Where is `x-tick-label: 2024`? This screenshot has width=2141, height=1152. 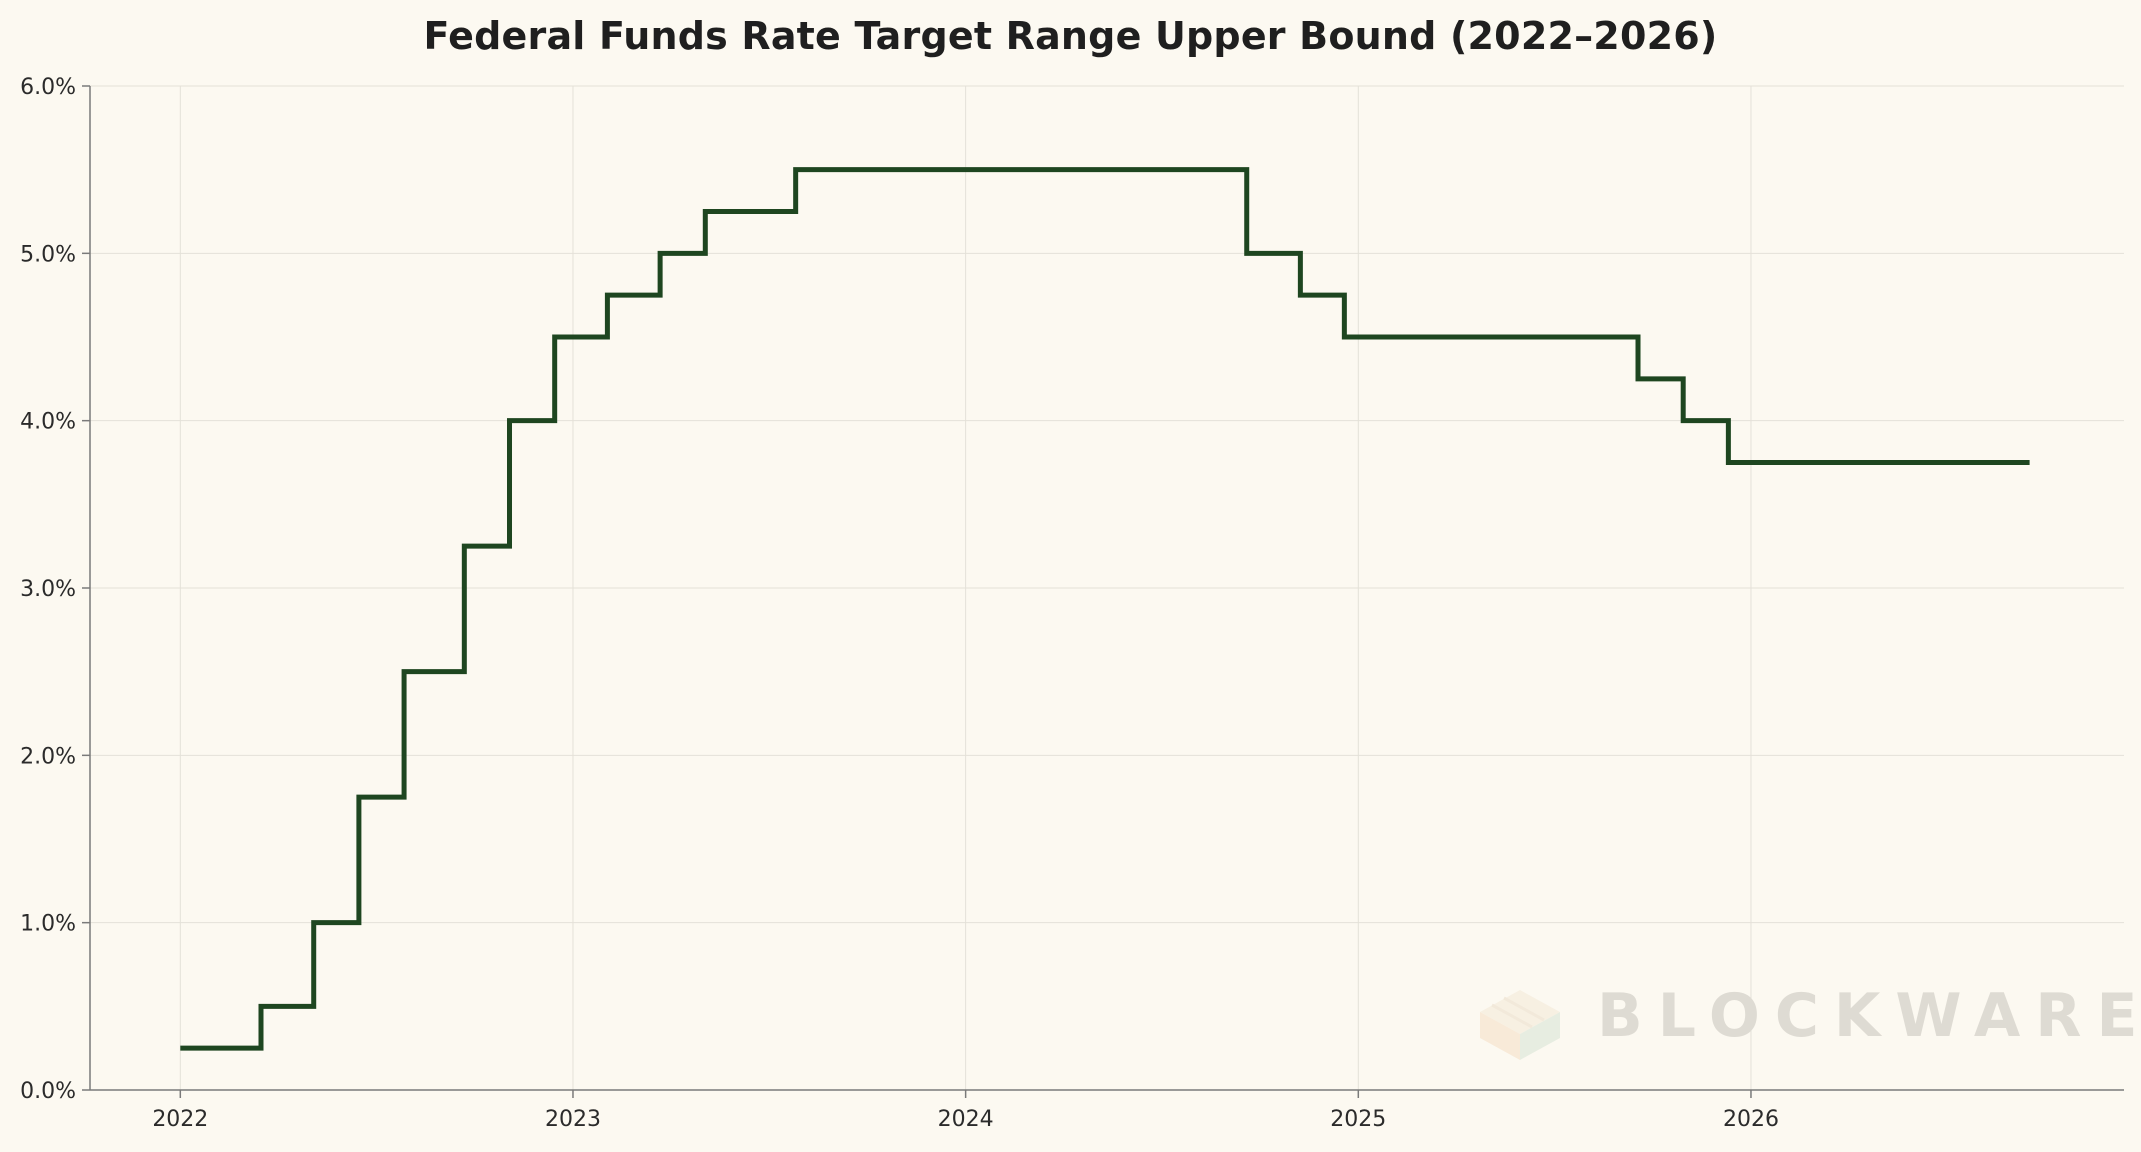
x-tick-label: 2024 is located at coordinates (966, 1119).